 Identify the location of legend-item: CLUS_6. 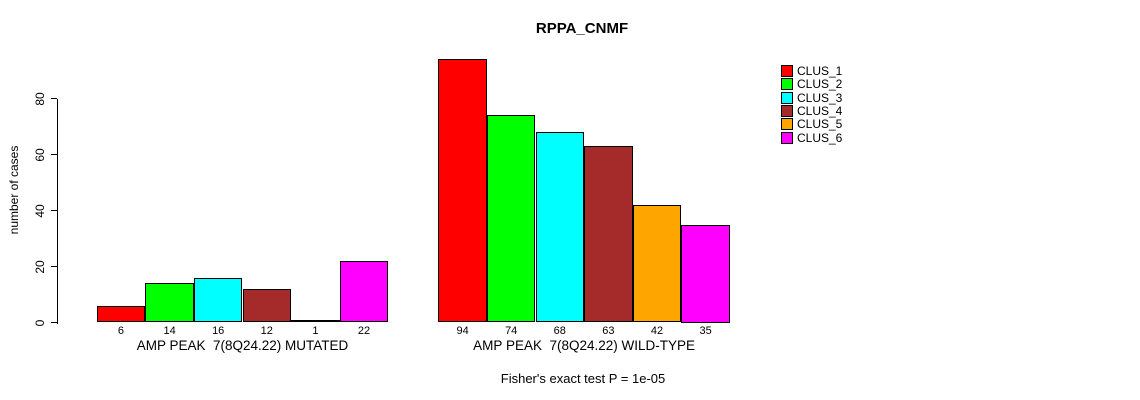
(812, 137).